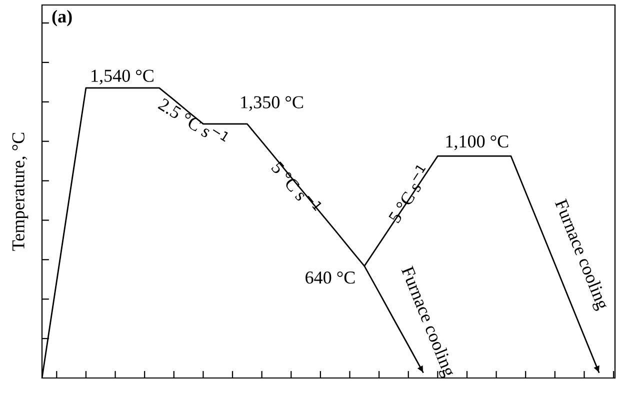 This screenshot has height=403, width=618. What do you see at coordinates (272, 103) in the screenshot?
I see `annotation: 1,350 °C` at bounding box center [272, 103].